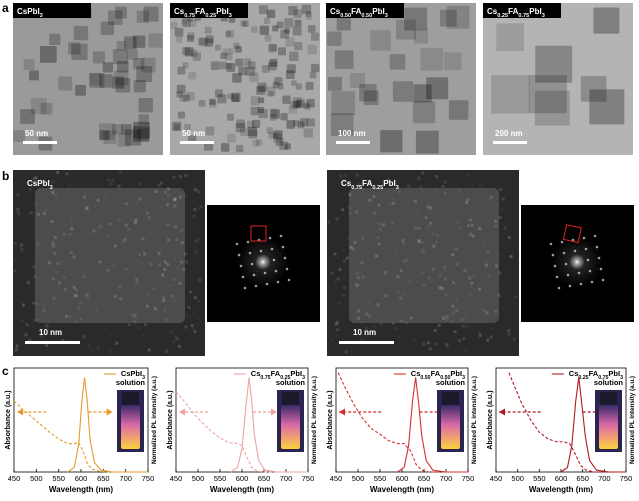 This screenshot has height=501, width=639. What do you see at coordinates (263, 263) in the screenshot?
I see `fft-image` at bounding box center [263, 263].